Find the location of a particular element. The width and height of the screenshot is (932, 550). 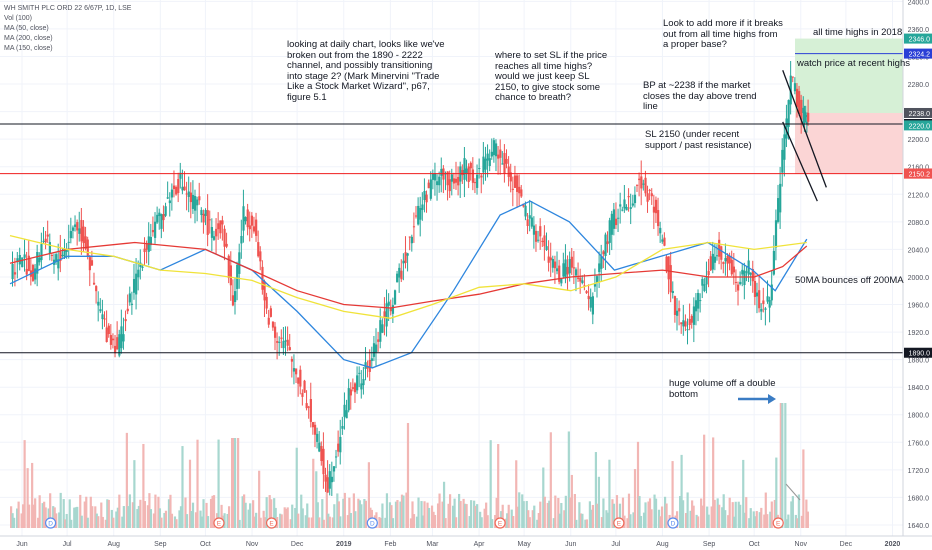

trendline-upper is located at coordinates (804, 129).